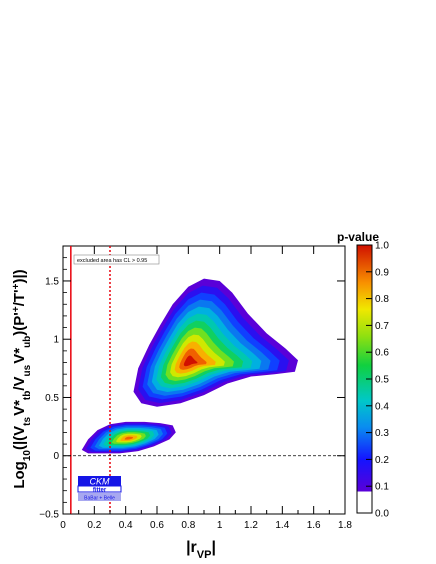 The width and height of the screenshot is (436, 564). Describe the element at coordinates (52, 281) in the screenshot. I see `y-tick-label: 1.5` at that location.